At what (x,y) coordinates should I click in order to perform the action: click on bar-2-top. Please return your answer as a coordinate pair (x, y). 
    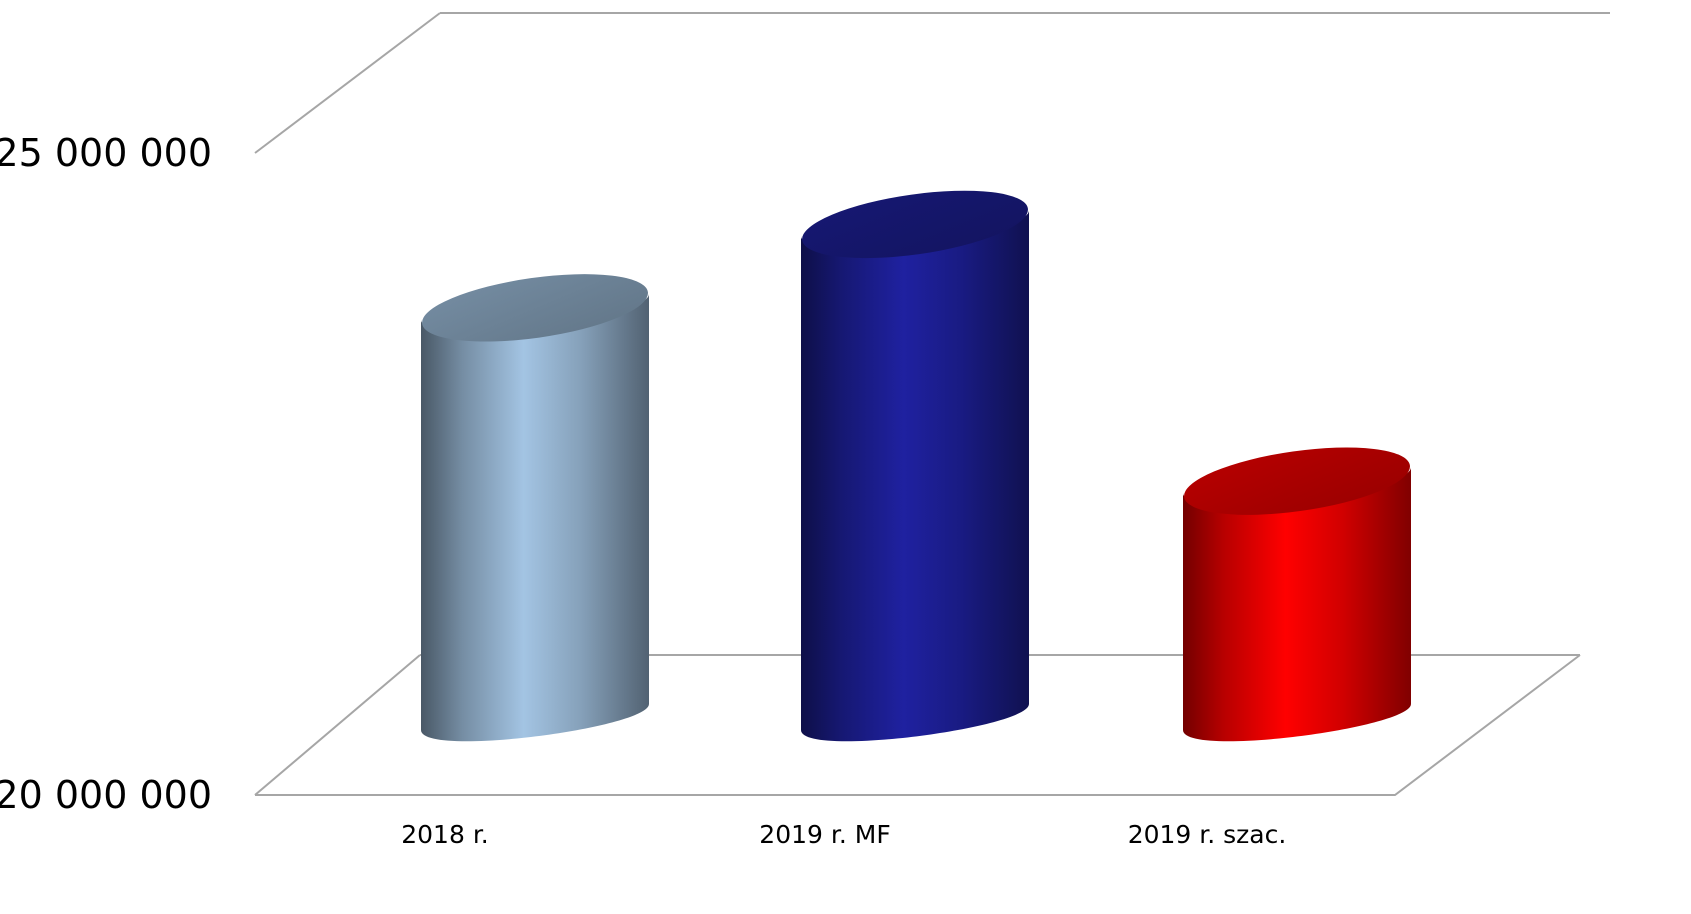
    Looking at the image, I should click on (1297, 481).